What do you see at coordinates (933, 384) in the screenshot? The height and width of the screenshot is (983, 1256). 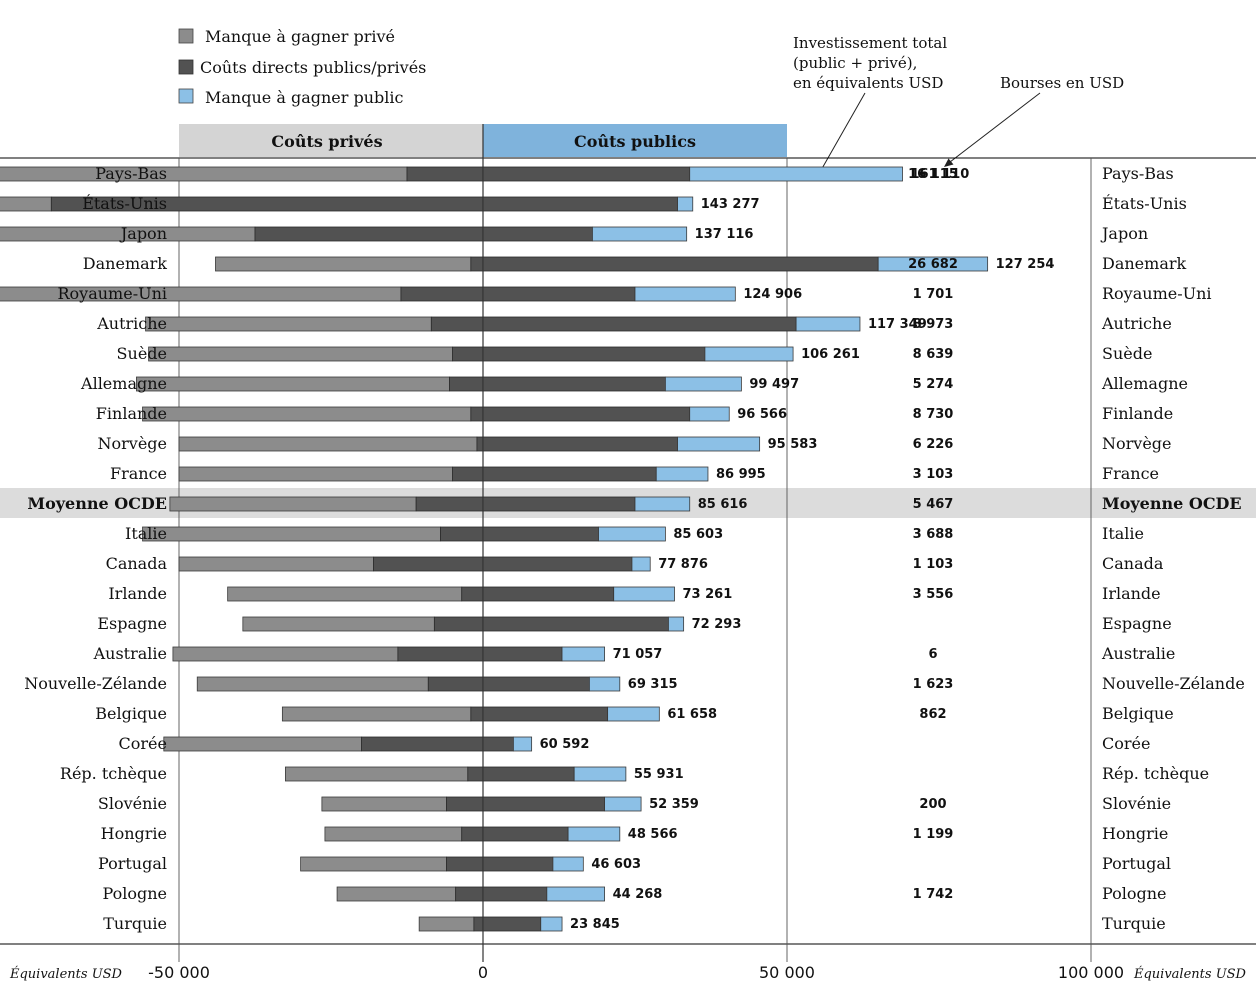 I see `scholarship-value: 5 274` at bounding box center [933, 384].